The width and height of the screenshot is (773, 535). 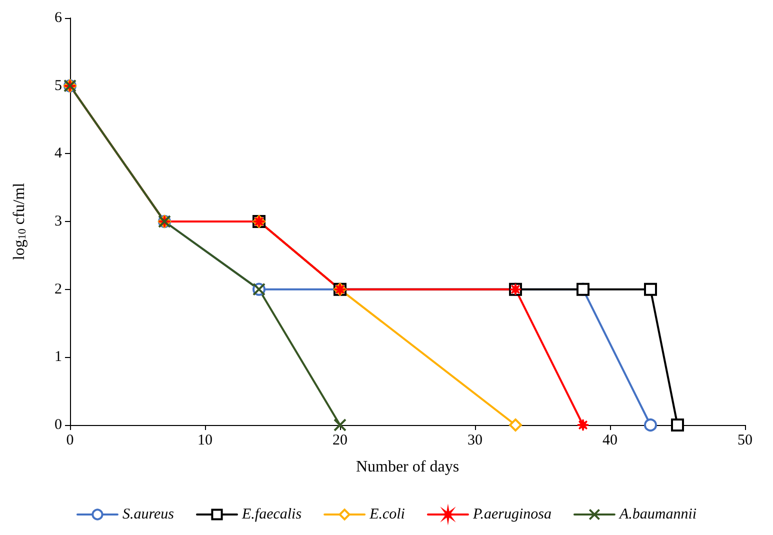 What do you see at coordinates (19, 221) in the screenshot?
I see `y-axis-title: log10 cfu/ml` at bounding box center [19, 221].